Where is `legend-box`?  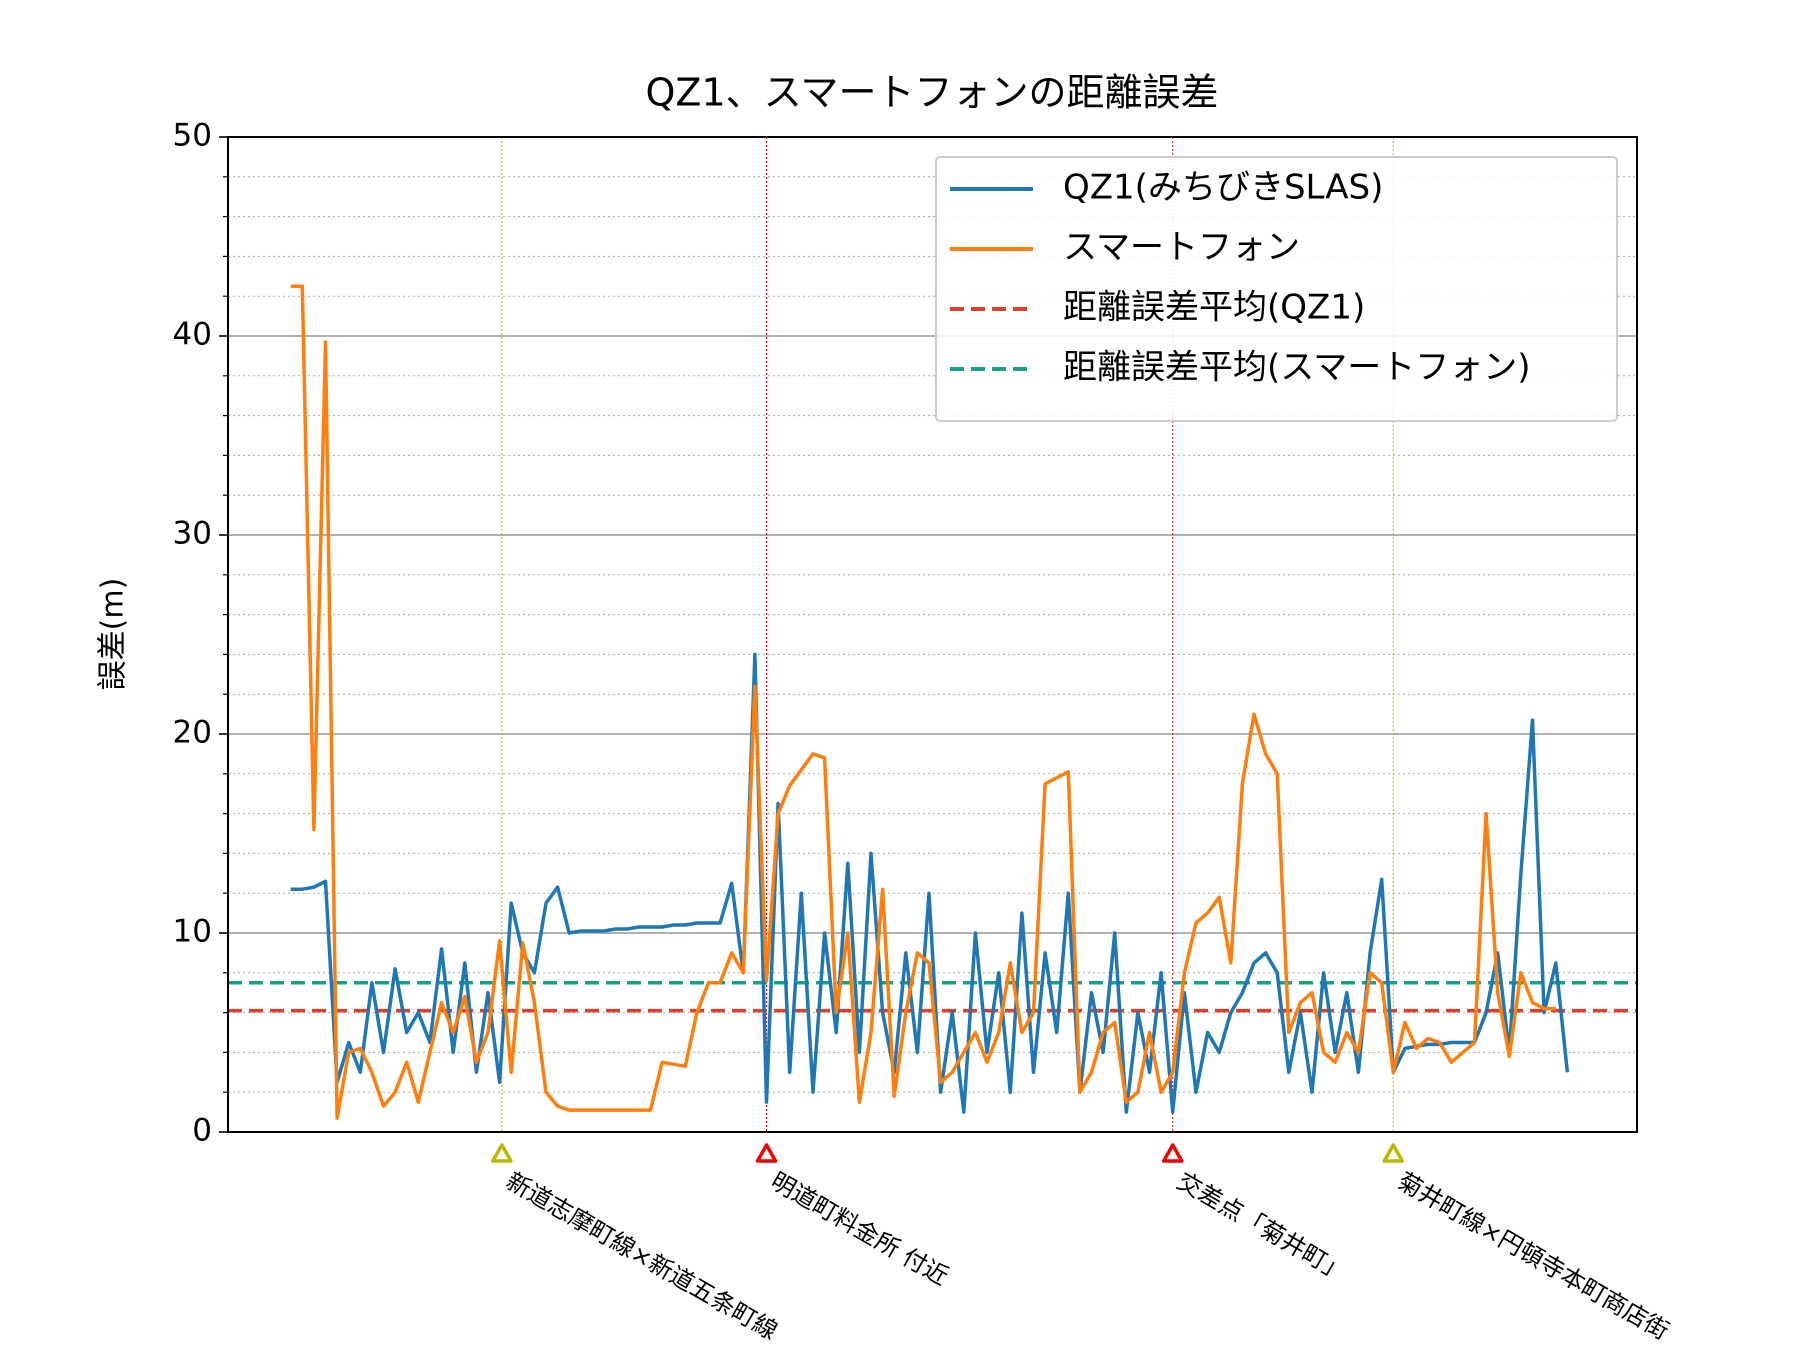 legend-box is located at coordinates (1276, 289).